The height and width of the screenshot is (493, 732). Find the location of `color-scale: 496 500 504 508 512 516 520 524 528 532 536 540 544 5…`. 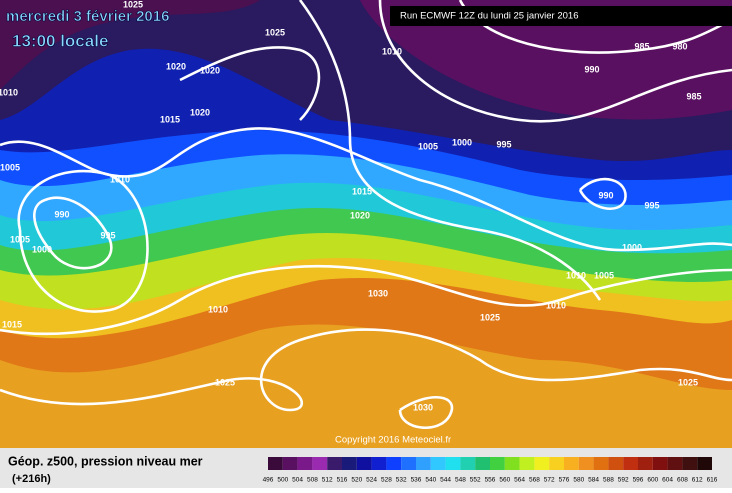

color-scale: 496 500 504 508 512 516 520 524 528 532 536 540 544 5… is located at coordinates (490, 470).